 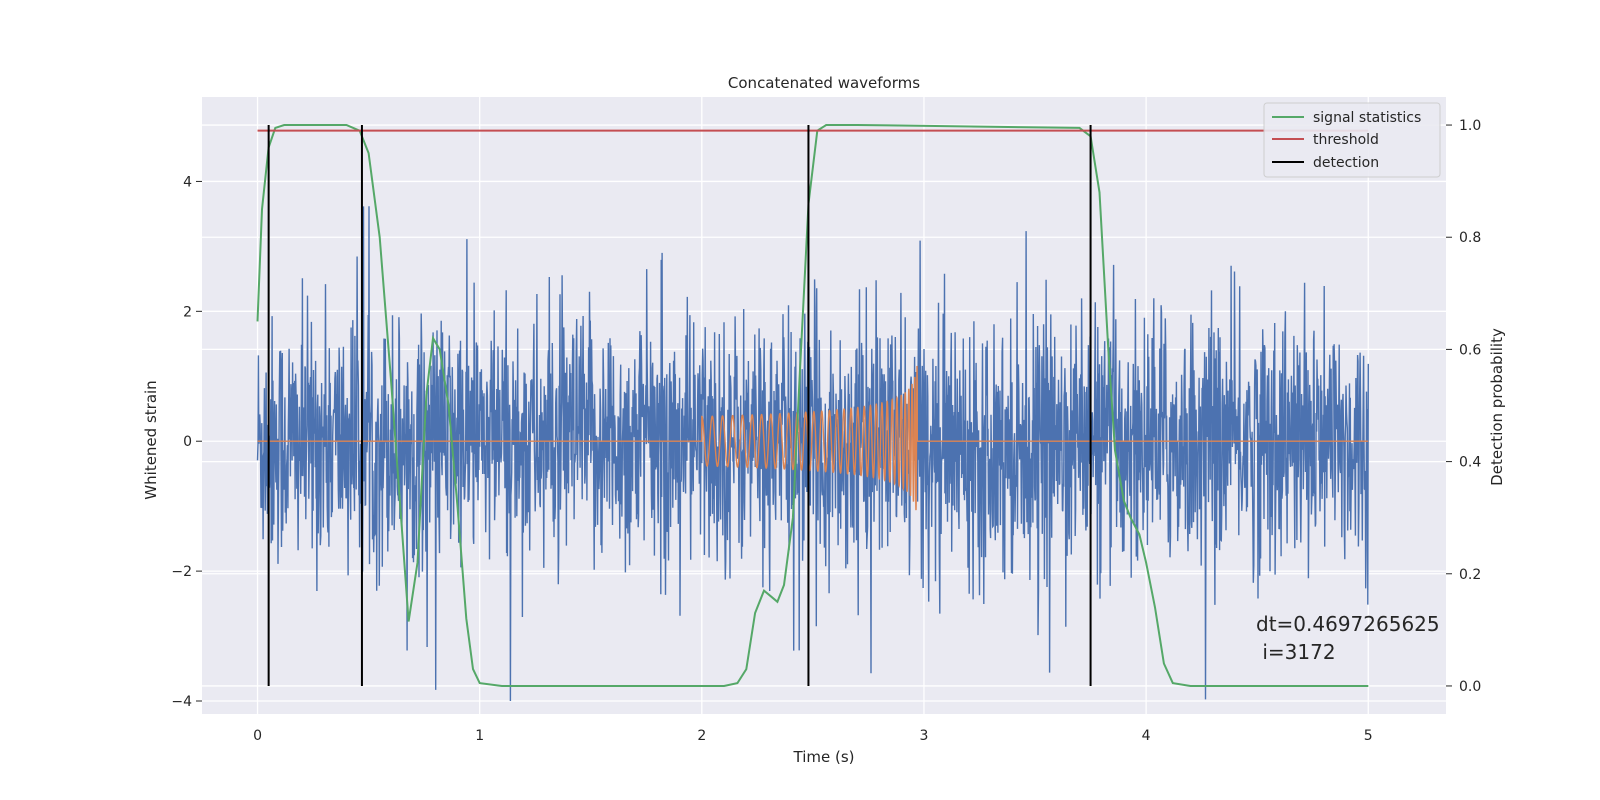 I want to click on x-axis-ticks: 0 1 2 3 4 5, so click(x=813, y=736).